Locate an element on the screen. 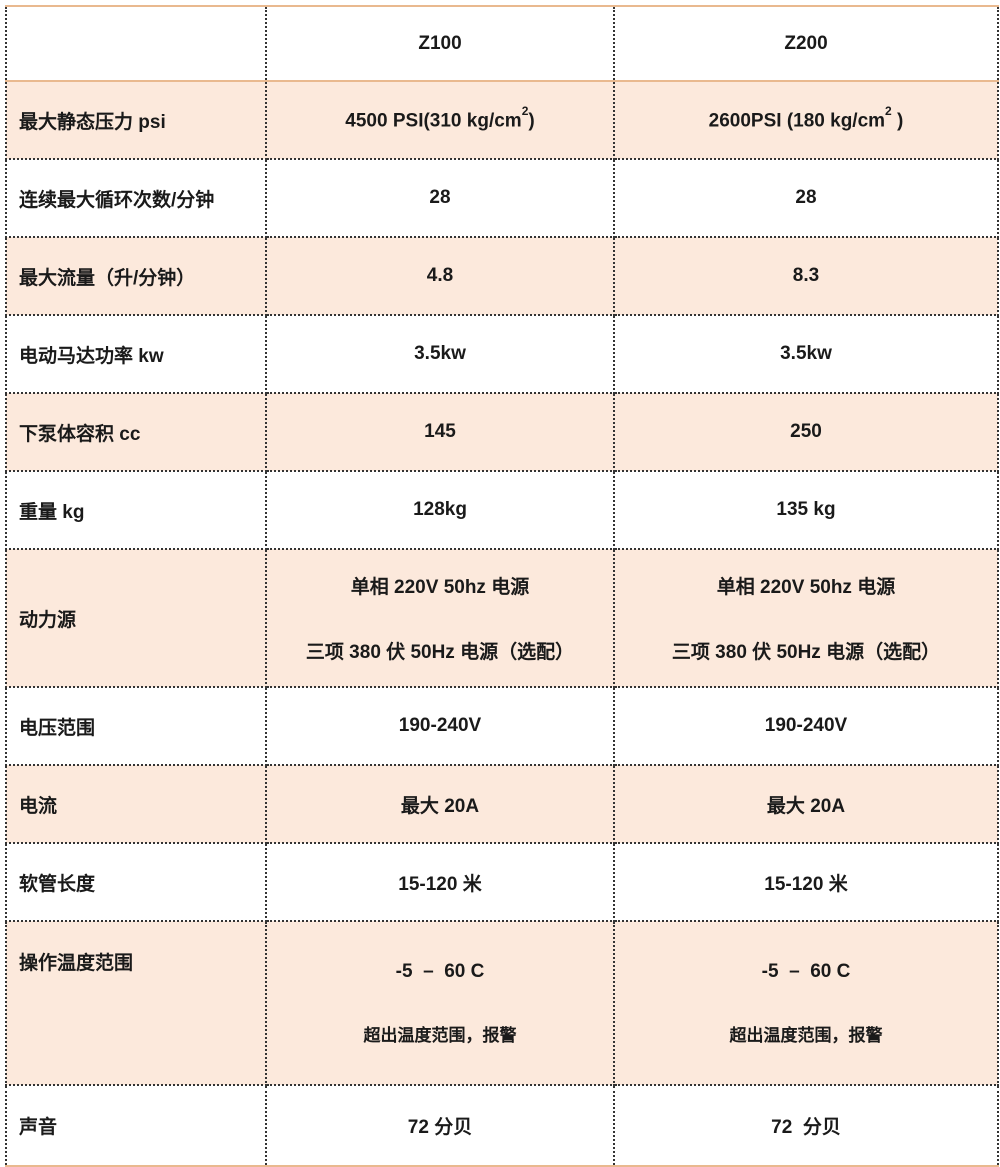 This screenshot has width=1000, height=1167. cell-z200: 单相 220V 50hz 电源 三项 380 伏 50Hz 电源（选配） is located at coordinates (806, 618).